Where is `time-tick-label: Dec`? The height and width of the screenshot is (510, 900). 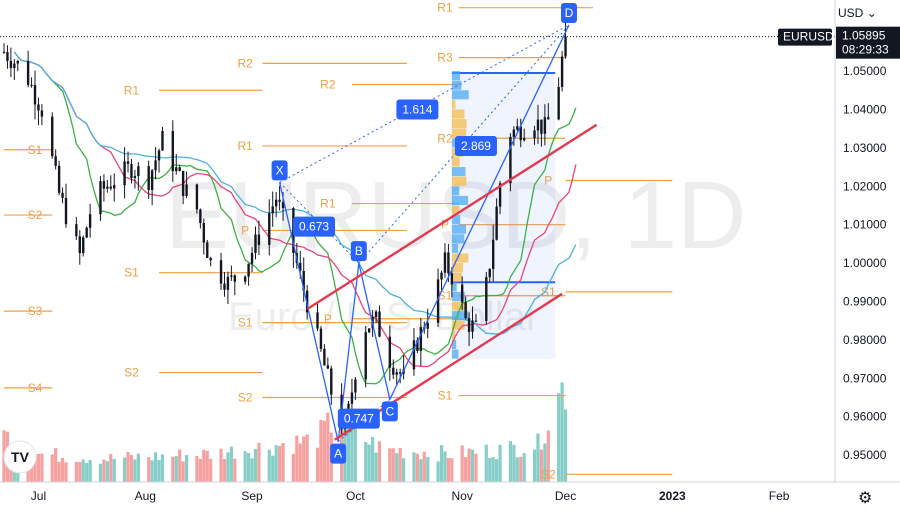
time-tick-label: Dec is located at coordinates (565, 496).